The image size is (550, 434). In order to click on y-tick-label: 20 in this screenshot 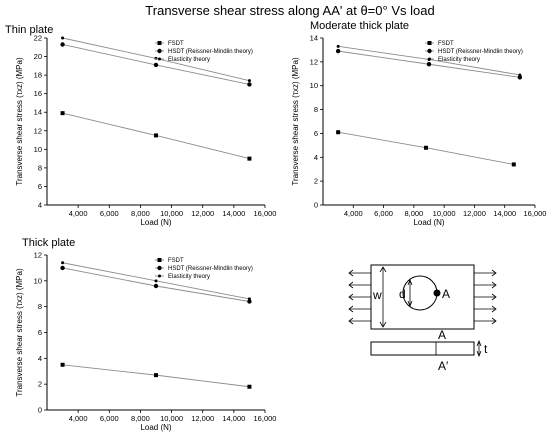, I will do `click(38, 56)`.